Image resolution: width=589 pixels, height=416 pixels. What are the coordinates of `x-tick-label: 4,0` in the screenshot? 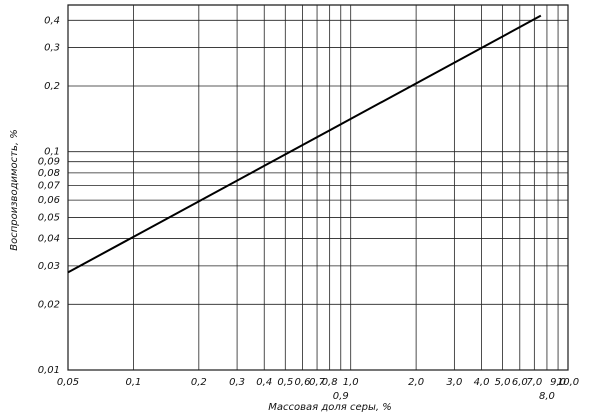 It's located at (482, 382).